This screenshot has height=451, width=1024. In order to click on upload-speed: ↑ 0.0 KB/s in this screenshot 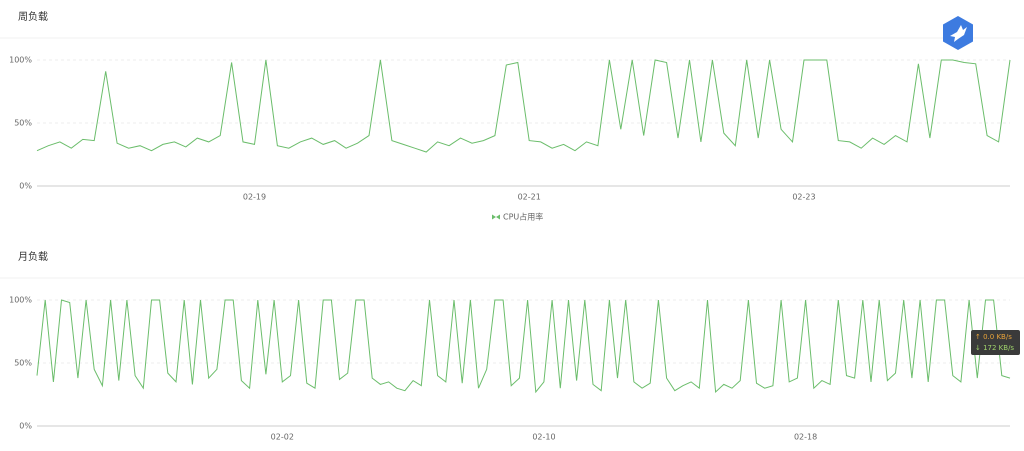, I will do `click(993, 337)`.